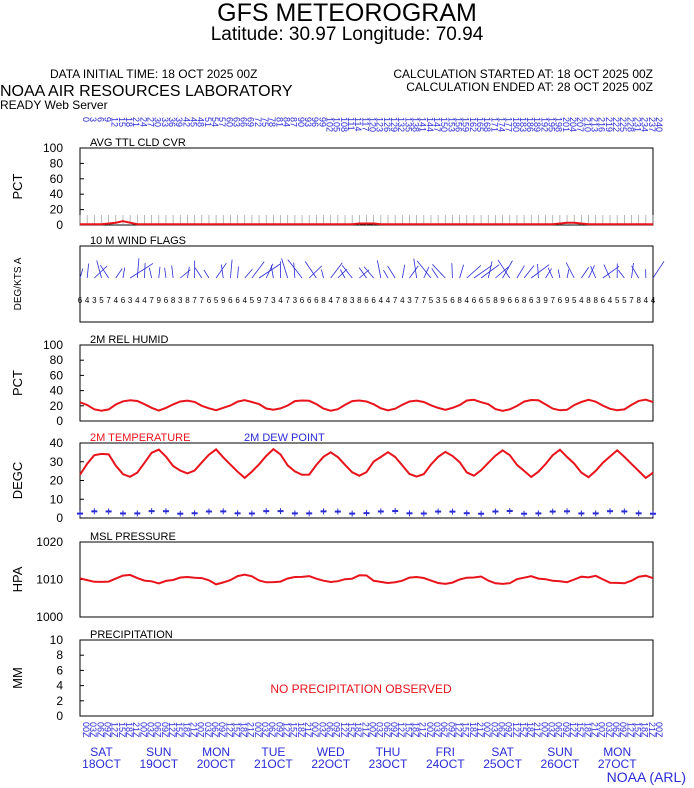 The height and width of the screenshot is (788, 694). Describe the element at coordinates (516, 124) in the screenshot. I see `top-hour-label: 180` at that location.